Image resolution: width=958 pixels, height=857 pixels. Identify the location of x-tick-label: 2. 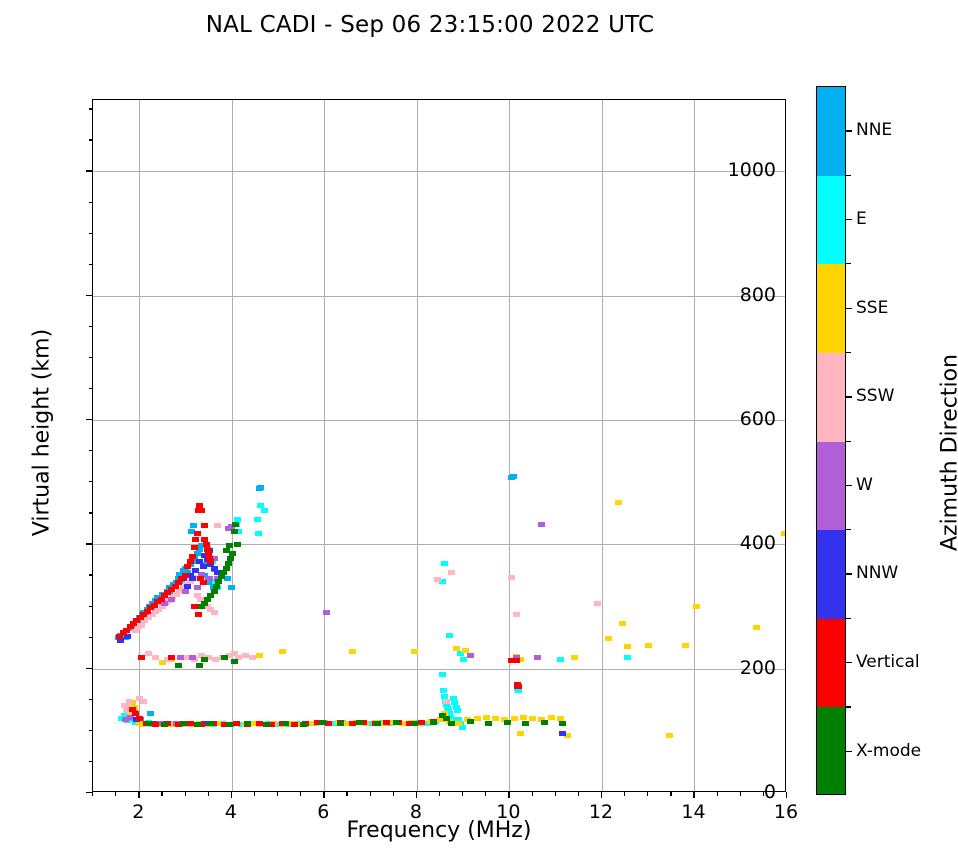
(138, 812).